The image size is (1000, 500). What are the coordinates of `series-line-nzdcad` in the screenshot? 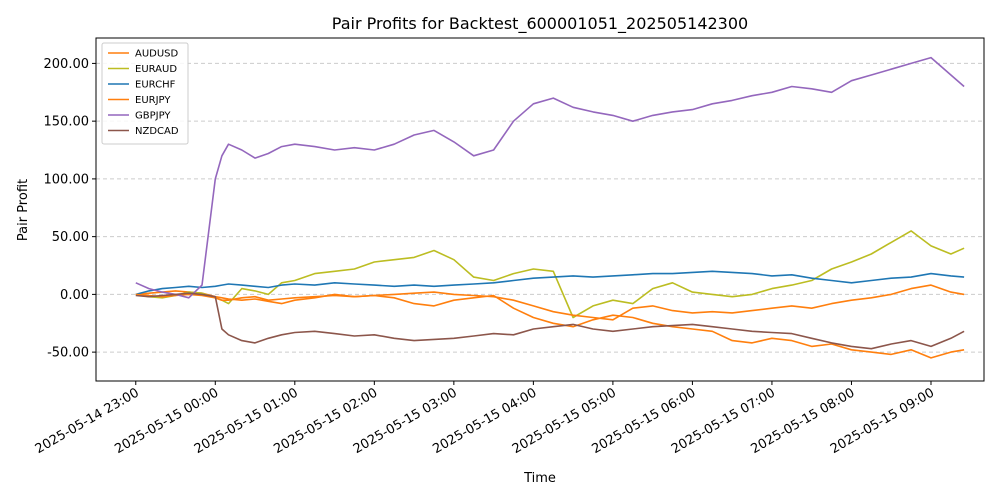 It's located at (550, 321).